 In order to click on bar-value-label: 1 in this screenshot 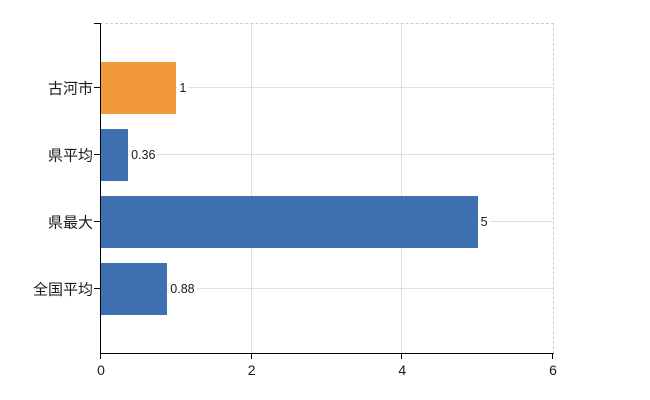, I will do `click(183, 88)`.